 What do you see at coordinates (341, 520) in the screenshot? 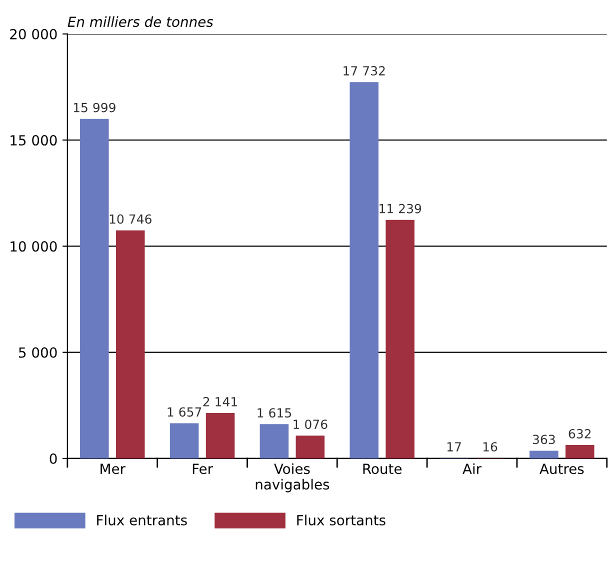
I see `legend-label: Flux sortants` at bounding box center [341, 520].